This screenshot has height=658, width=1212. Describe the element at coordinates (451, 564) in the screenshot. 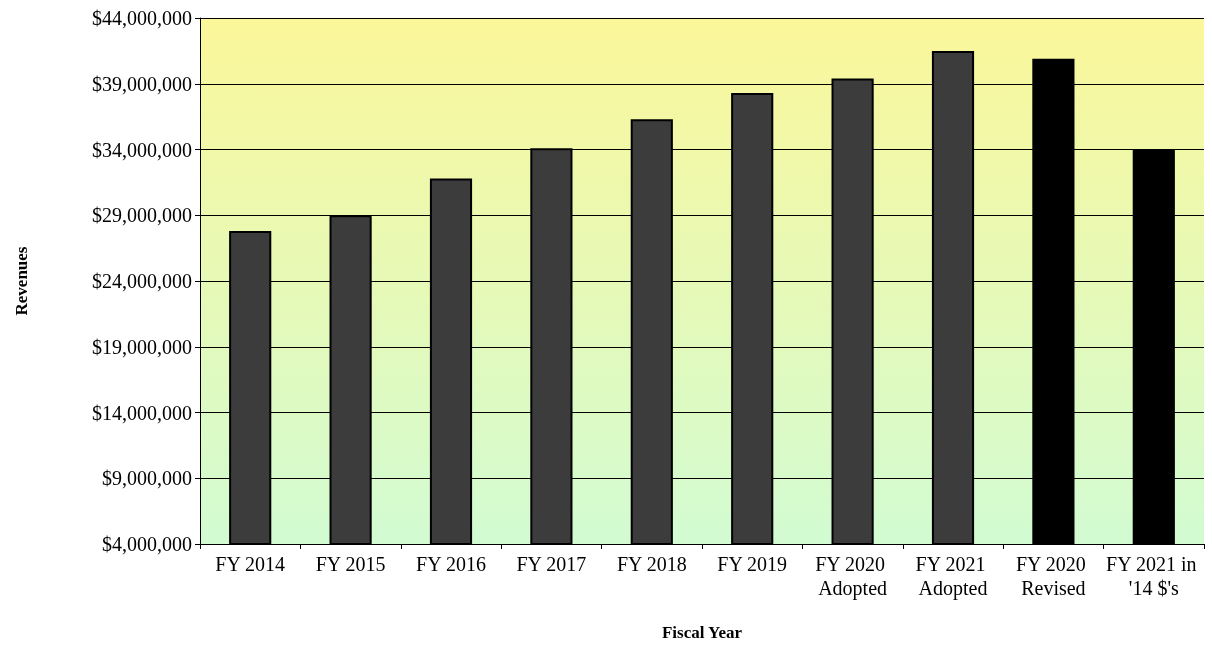

I see `x-tick-label: FY 2016` at that location.